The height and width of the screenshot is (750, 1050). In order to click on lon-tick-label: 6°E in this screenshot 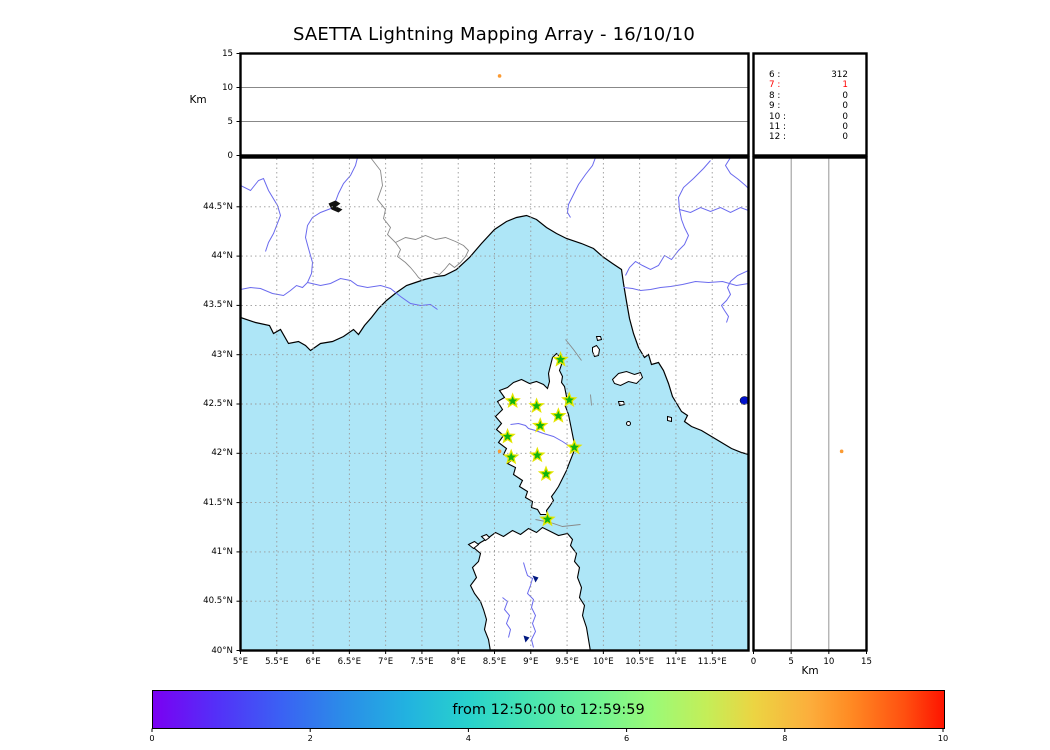, I will do `click(313, 662)`.